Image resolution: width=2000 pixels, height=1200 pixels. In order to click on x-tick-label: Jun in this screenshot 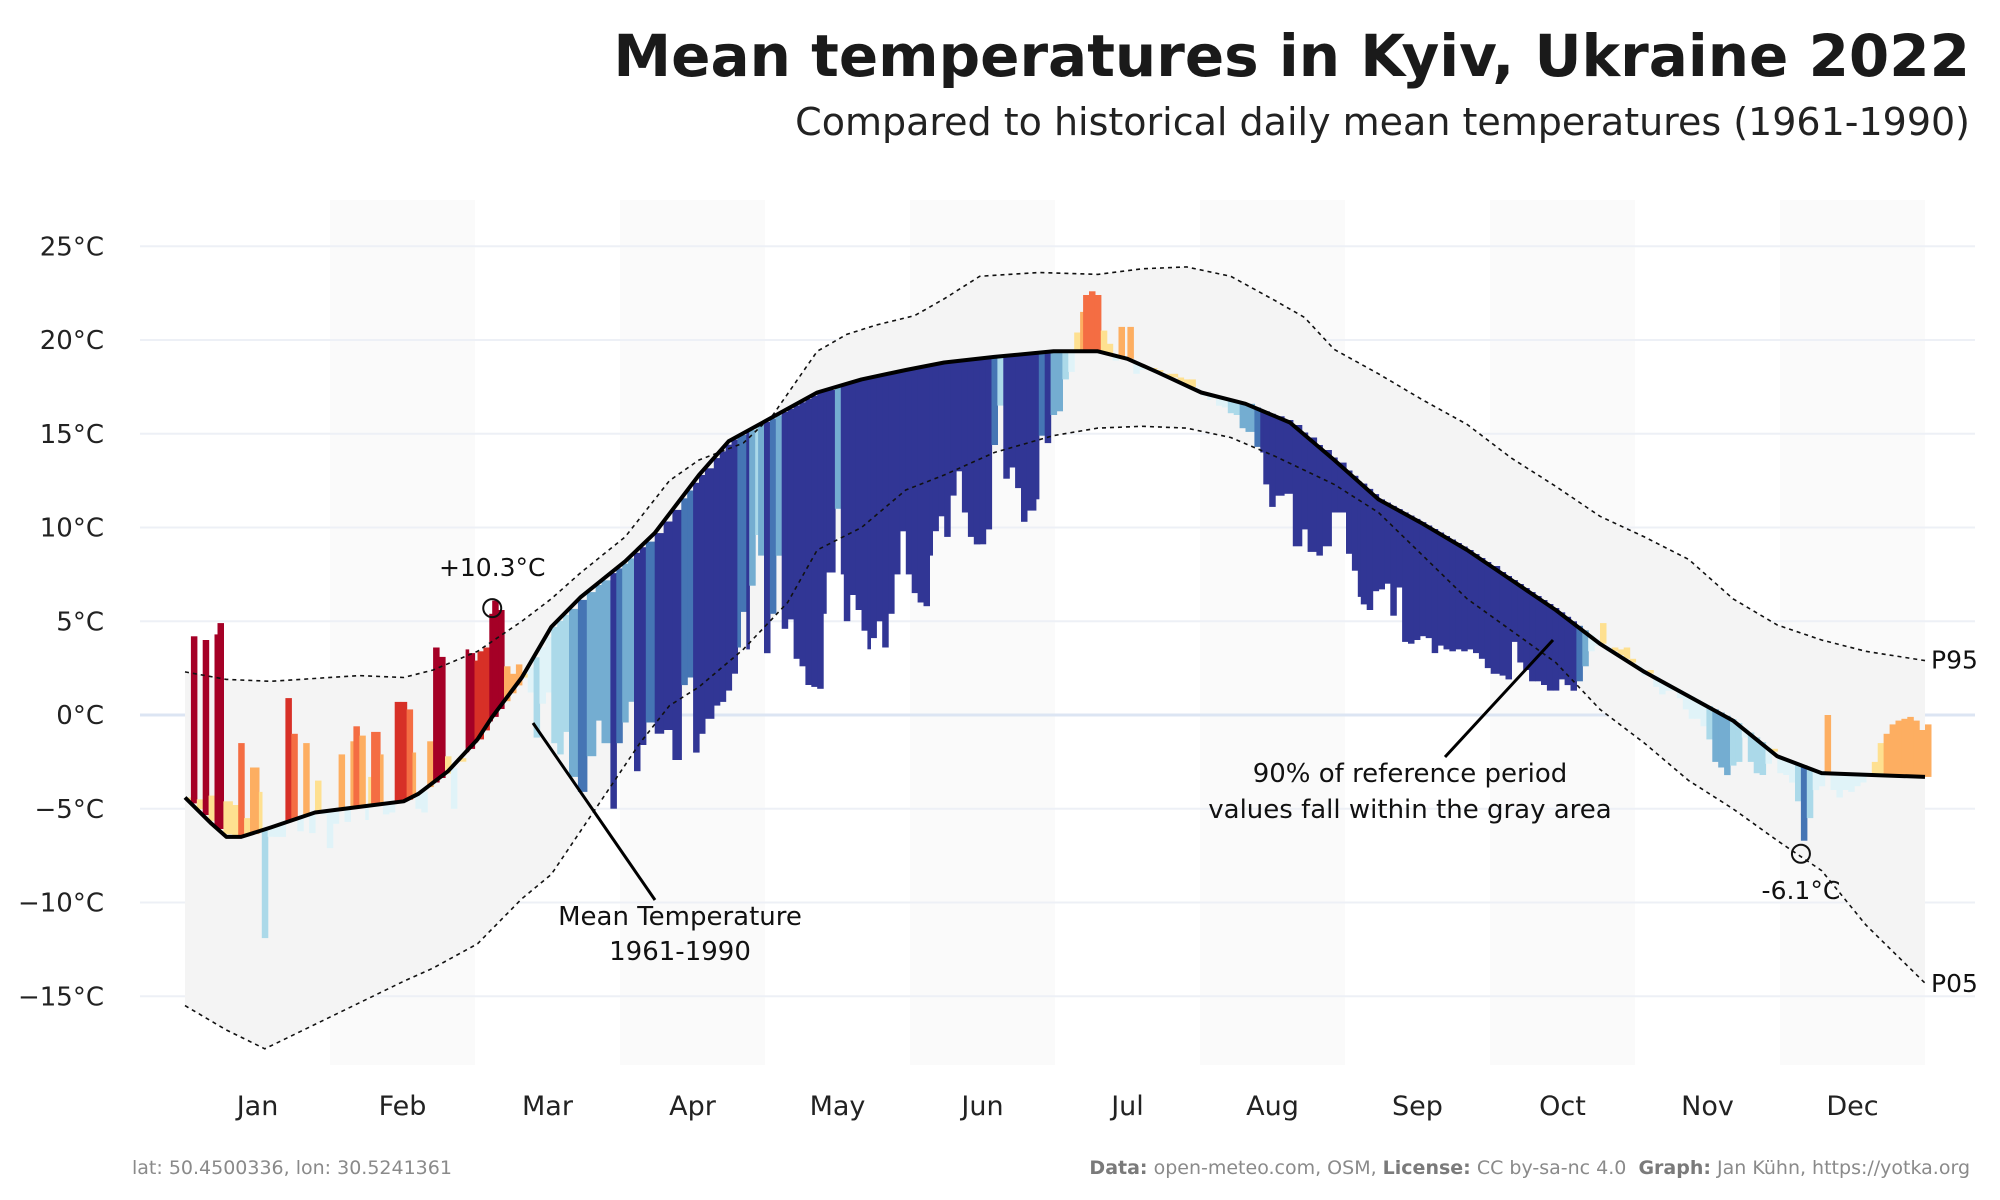, I will do `click(981, 1106)`.